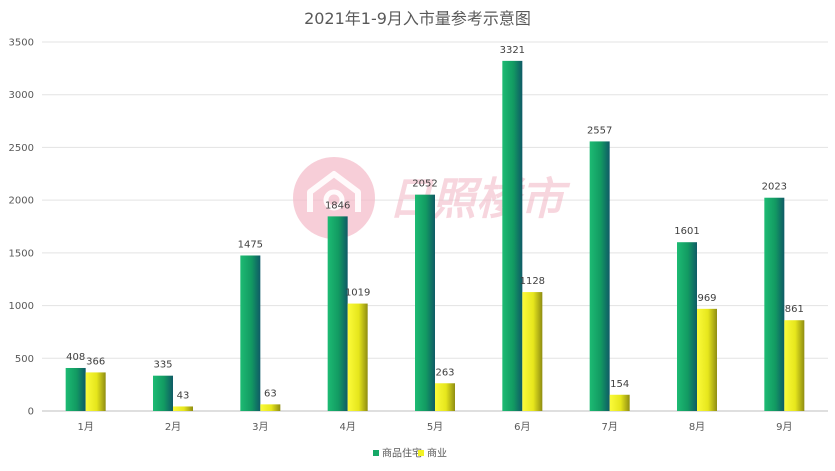 The height and width of the screenshot is (471, 835). I want to click on x-tick-label: 1月, so click(85, 427).